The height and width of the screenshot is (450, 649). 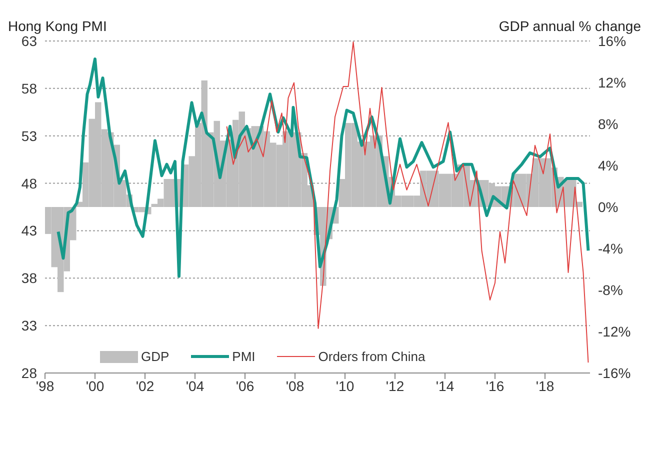 What do you see at coordinates (155, 356) in the screenshot?
I see `legend-label: GDP` at bounding box center [155, 356].